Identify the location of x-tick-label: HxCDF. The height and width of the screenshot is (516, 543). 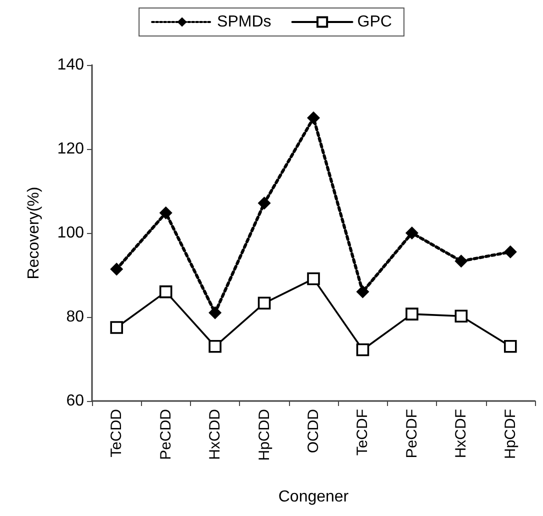
(461, 433).